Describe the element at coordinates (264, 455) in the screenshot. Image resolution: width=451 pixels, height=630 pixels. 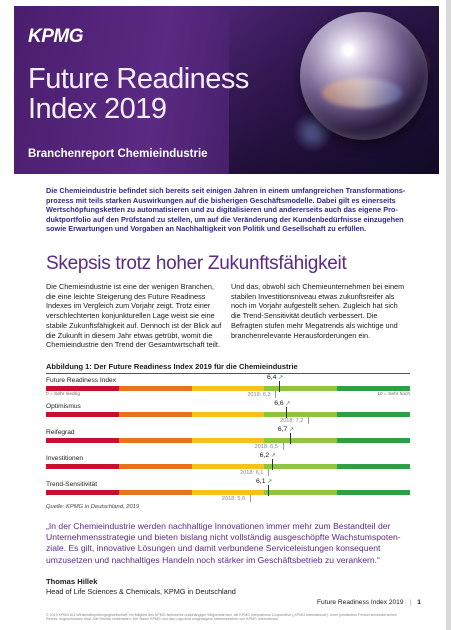
I see `chart-value-text: 6,2` at that location.